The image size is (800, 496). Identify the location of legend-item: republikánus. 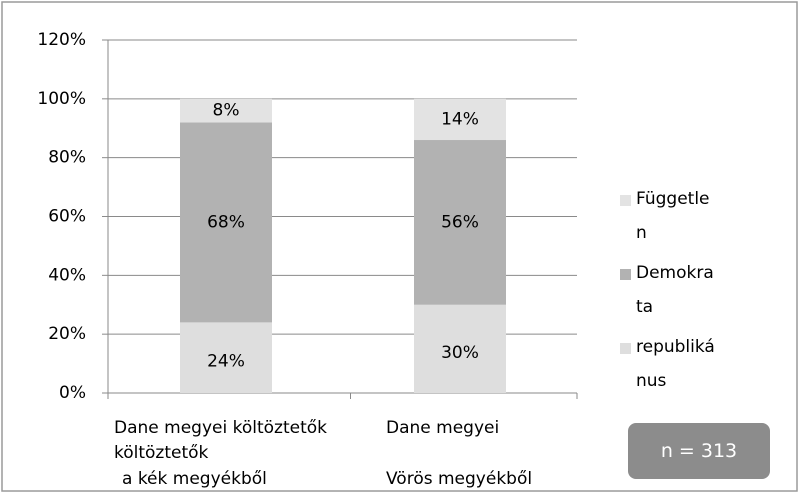
(700, 367).